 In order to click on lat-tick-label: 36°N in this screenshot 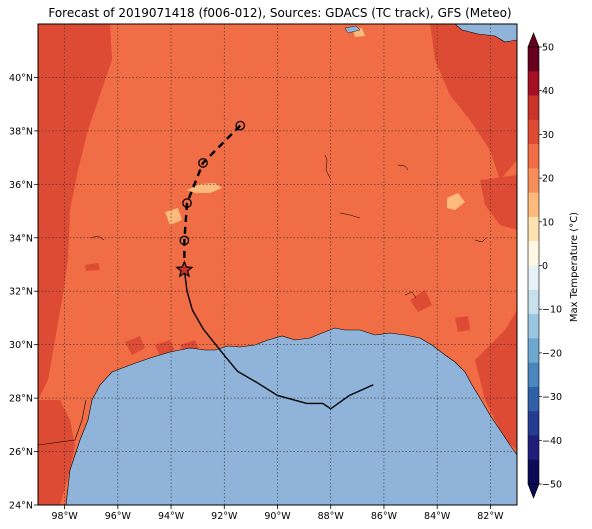, I will do `click(21, 185)`.